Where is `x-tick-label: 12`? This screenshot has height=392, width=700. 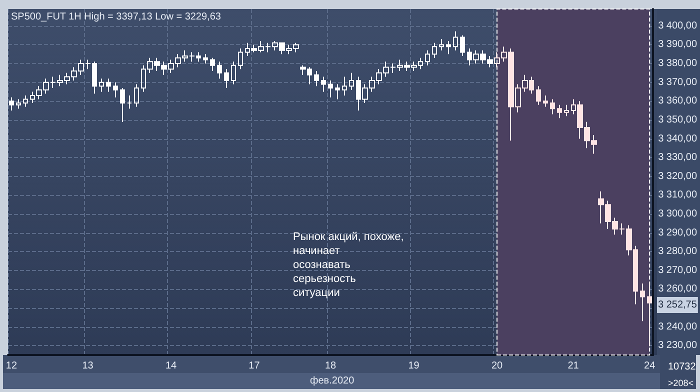
x-tick-label: 12 is located at coordinates (12, 366).